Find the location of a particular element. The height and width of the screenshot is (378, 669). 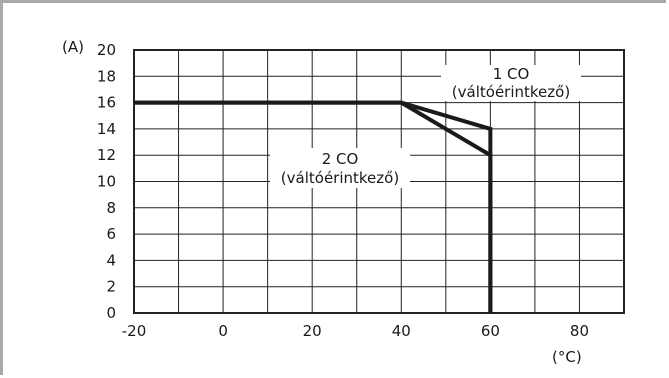

x-tick-labels: -20 0 20 40 60 80 is located at coordinates (355, 331).